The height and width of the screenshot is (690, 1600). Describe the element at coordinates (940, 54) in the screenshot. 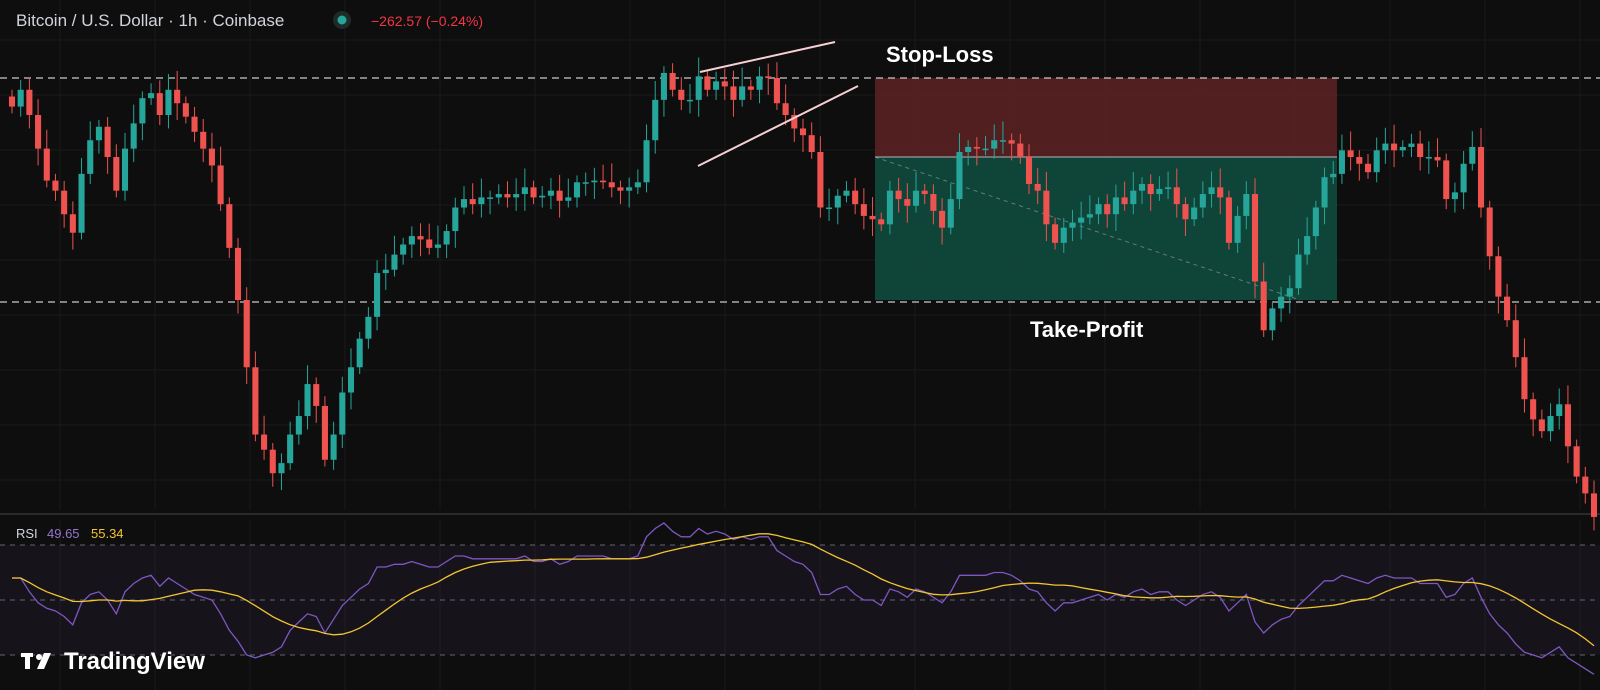

I see `stop-loss-label: Stop-Loss` at that location.